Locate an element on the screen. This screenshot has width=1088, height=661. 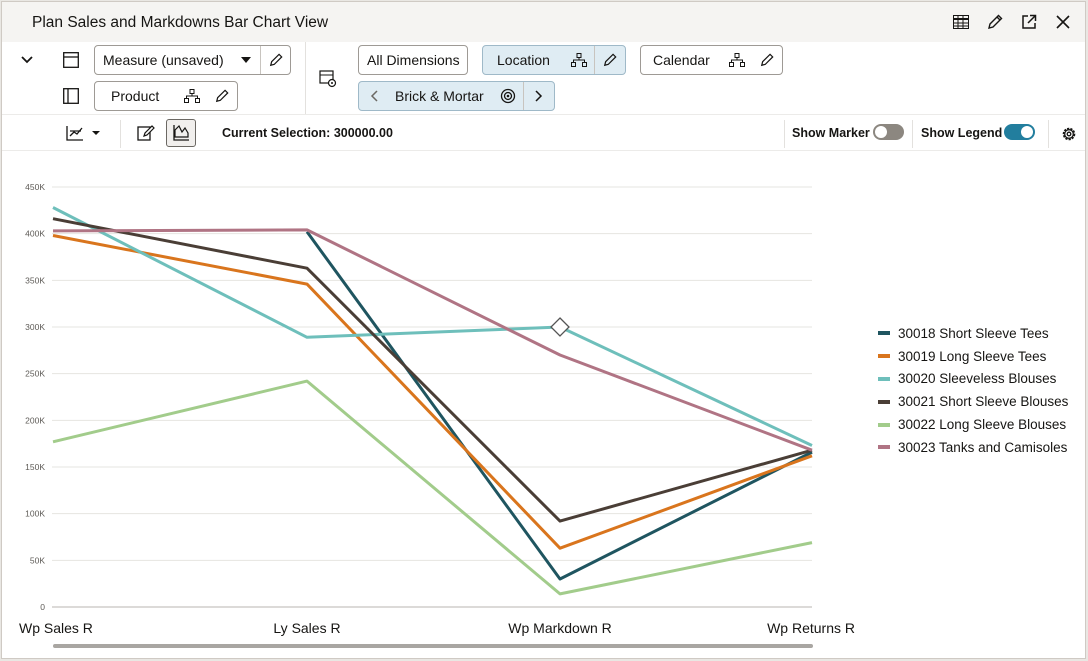
dimension-settings-icon is located at coordinates (328, 79).